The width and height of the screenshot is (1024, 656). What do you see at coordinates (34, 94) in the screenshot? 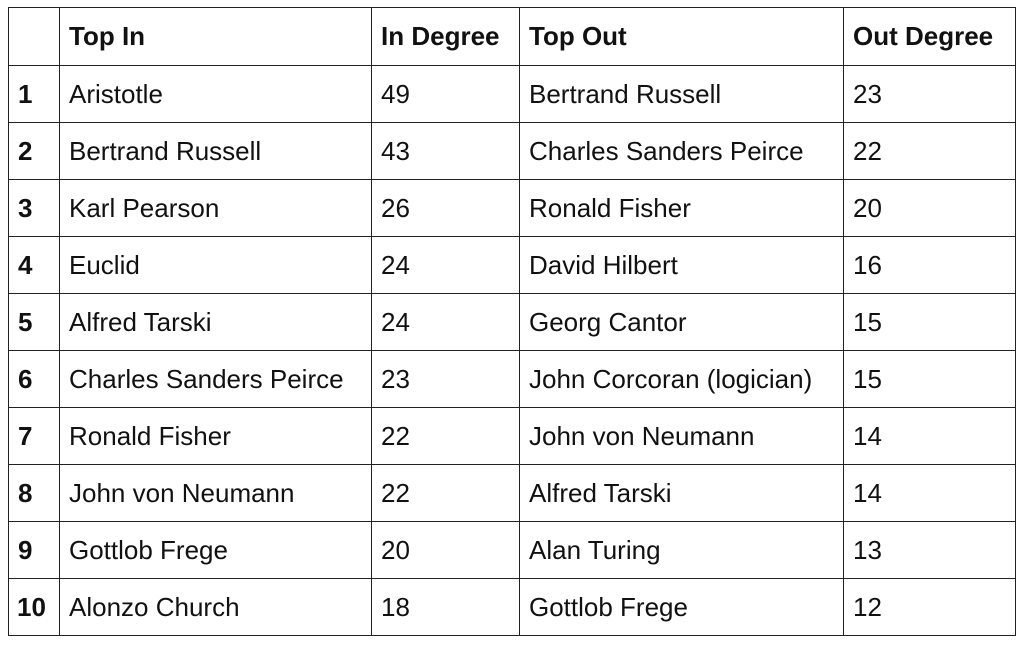
I see `rank-cell: 1` at bounding box center [34, 94].